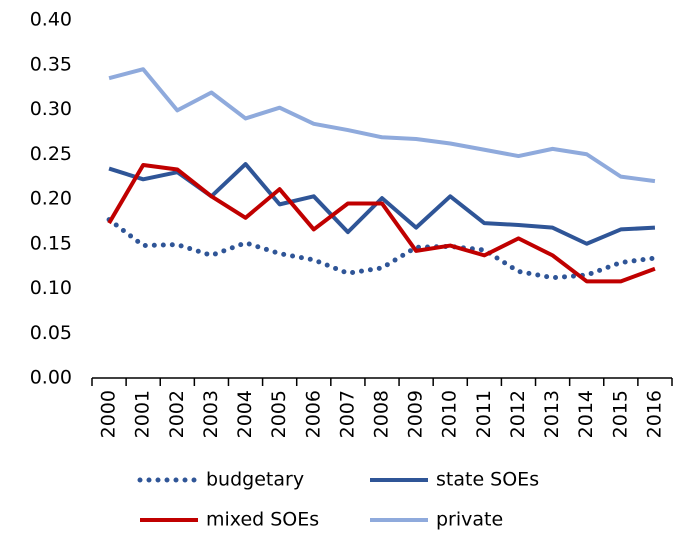 The image size is (673, 533). I want to click on x-tick-label: 2006, so click(313, 414).